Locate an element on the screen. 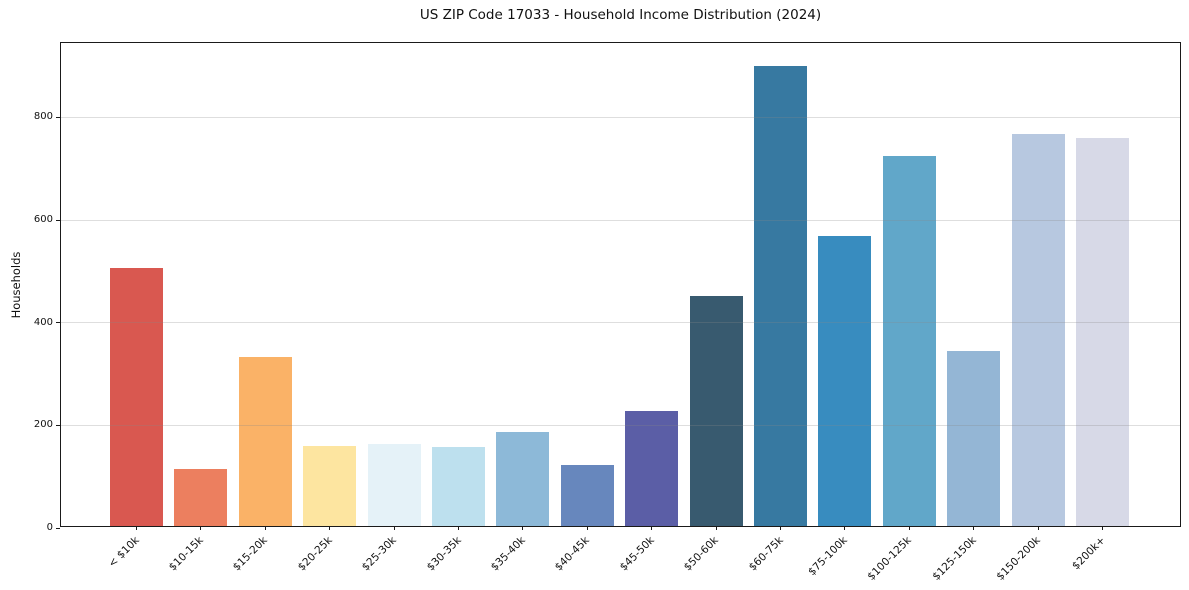 This screenshot has width=1189, height=590. y-tick-label: 0 is located at coordinates (49, 527).